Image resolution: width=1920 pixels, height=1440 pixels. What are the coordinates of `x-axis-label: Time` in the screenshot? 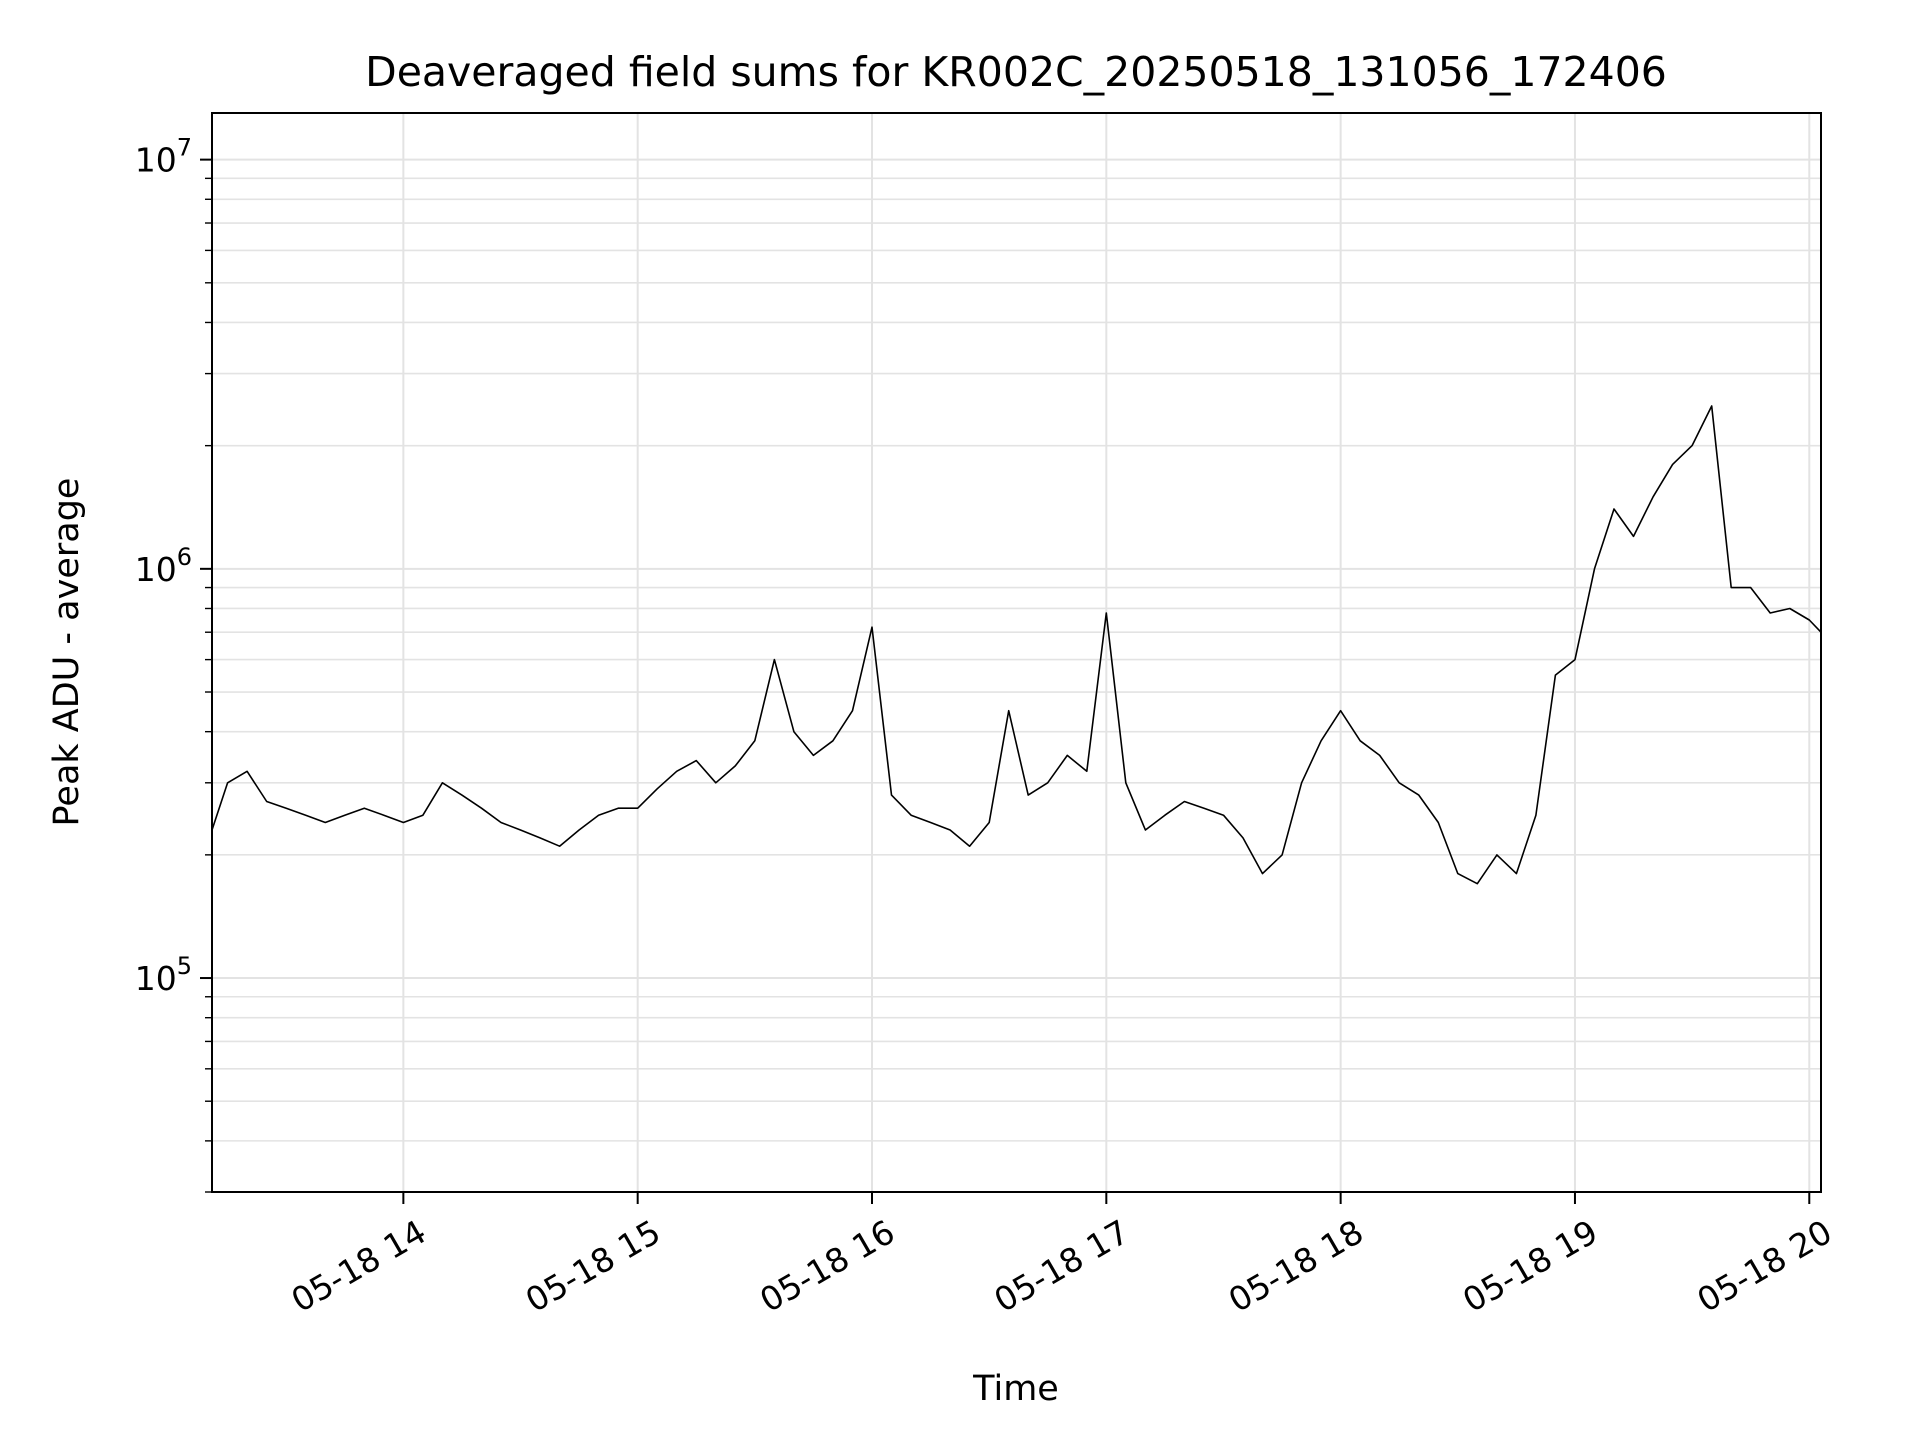 It's located at (1015, 1389).